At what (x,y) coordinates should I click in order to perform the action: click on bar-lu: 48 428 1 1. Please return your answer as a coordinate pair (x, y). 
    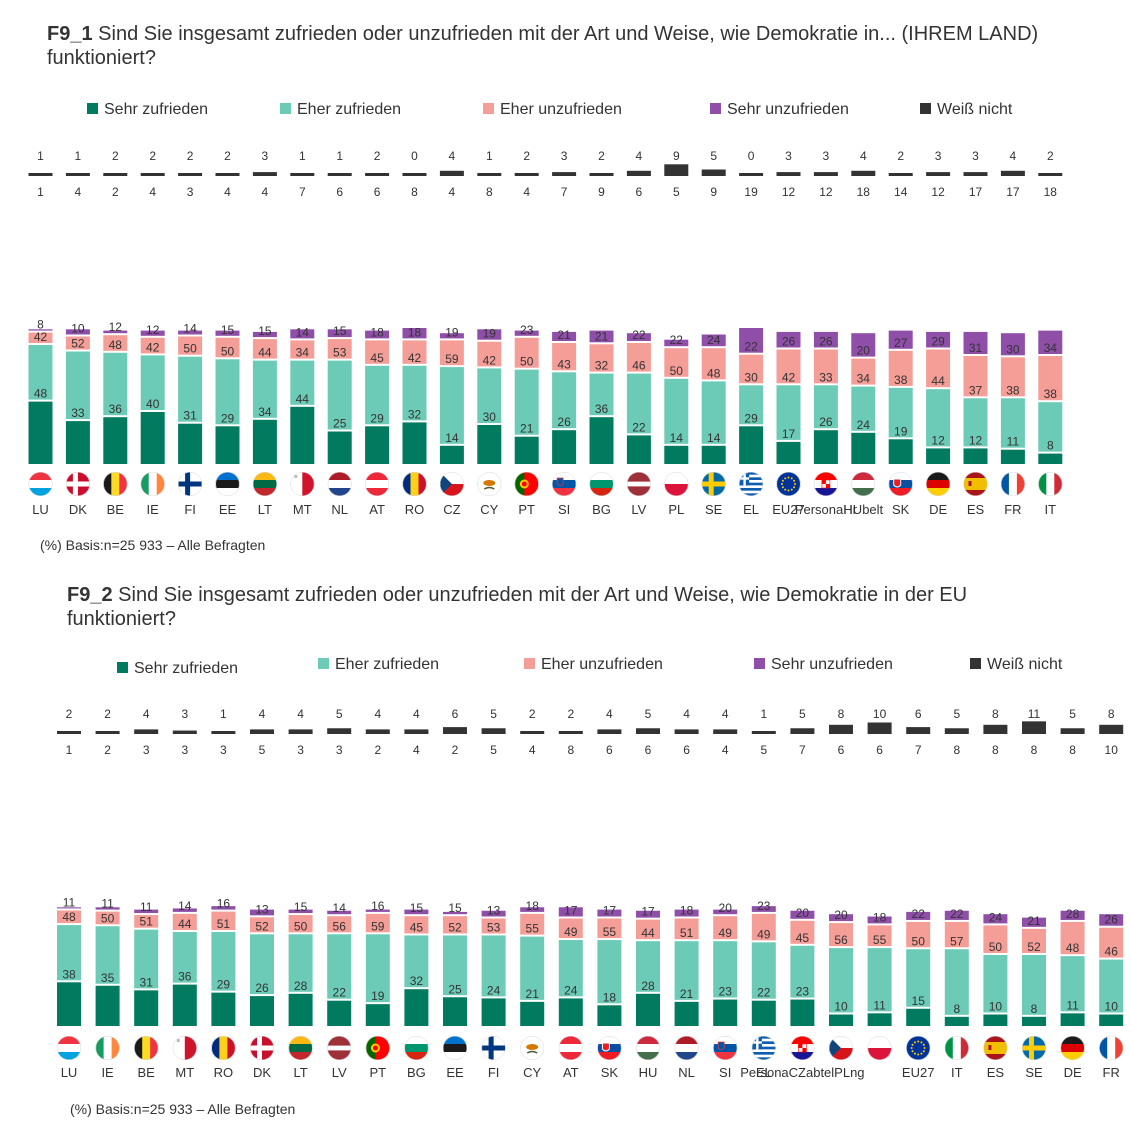
    Looking at the image, I should click on (40, 306).